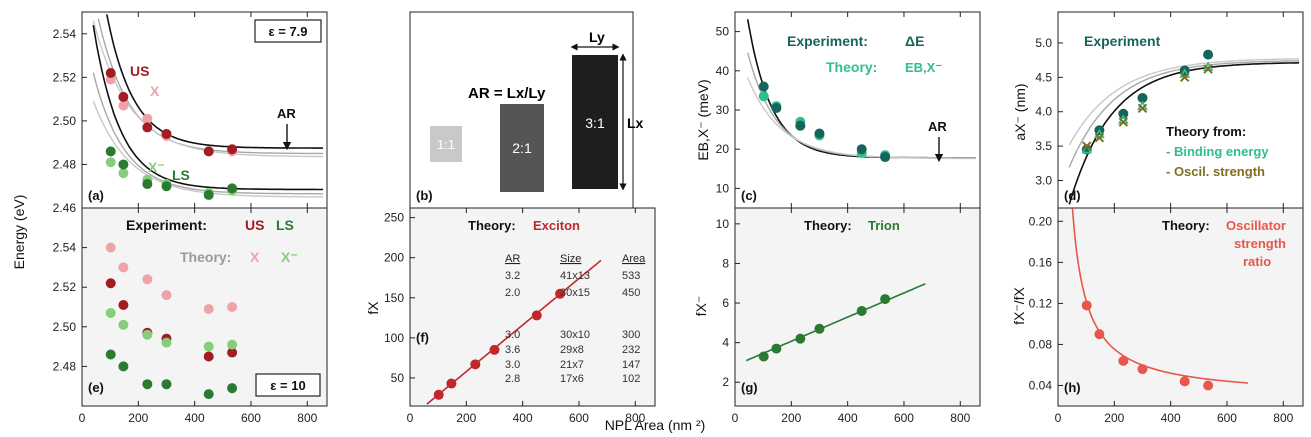 This screenshot has width=1311, height=437. Describe the element at coordinates (1041, 344) in the screenshot. I see `panel-h-ytick-label: 0.08` at that location.